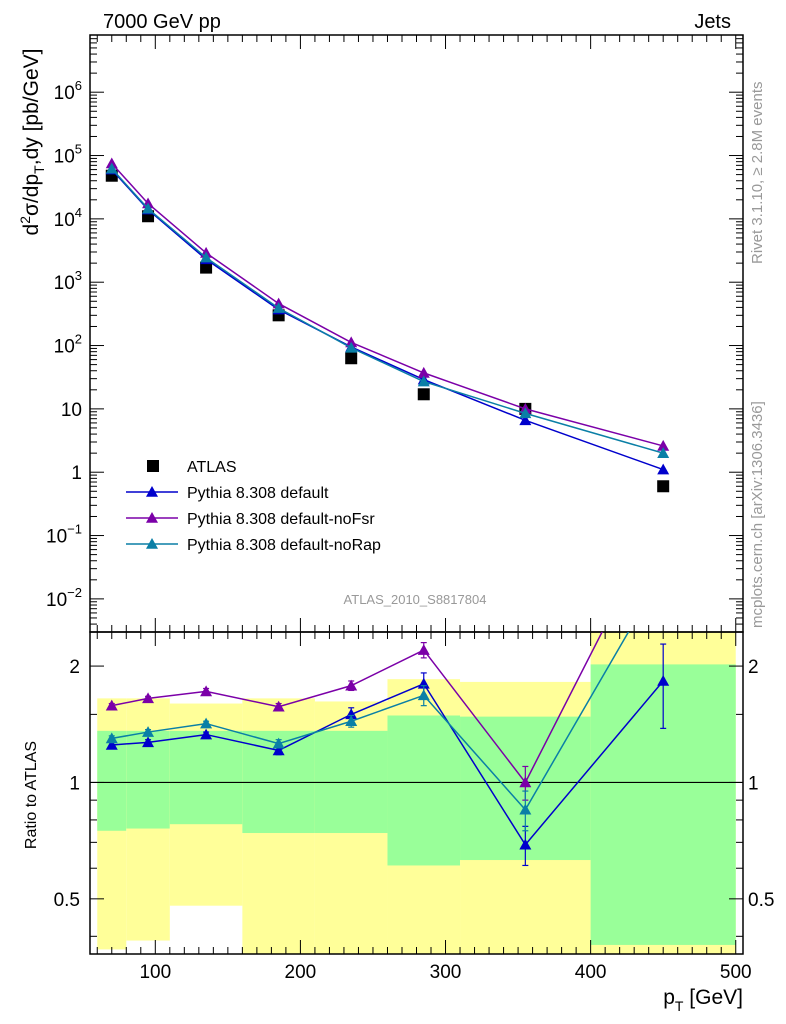  Describe the element at coordinates (153, 466) in the screenshot. I see `legend-marker-atlas` at that location.